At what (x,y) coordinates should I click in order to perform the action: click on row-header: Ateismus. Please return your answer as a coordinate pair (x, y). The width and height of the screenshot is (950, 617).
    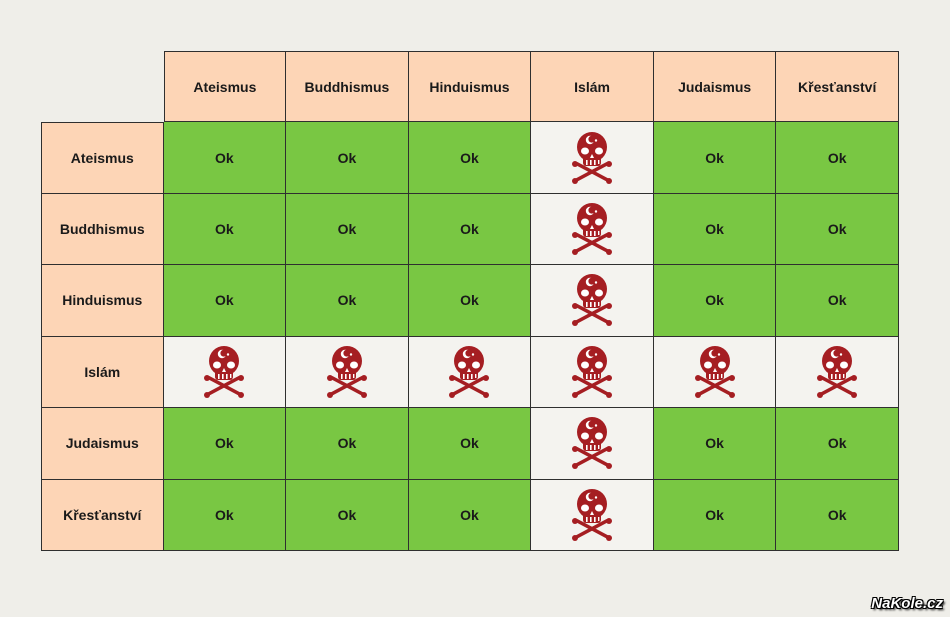
    Looking at the image, I should click on (102, 158).